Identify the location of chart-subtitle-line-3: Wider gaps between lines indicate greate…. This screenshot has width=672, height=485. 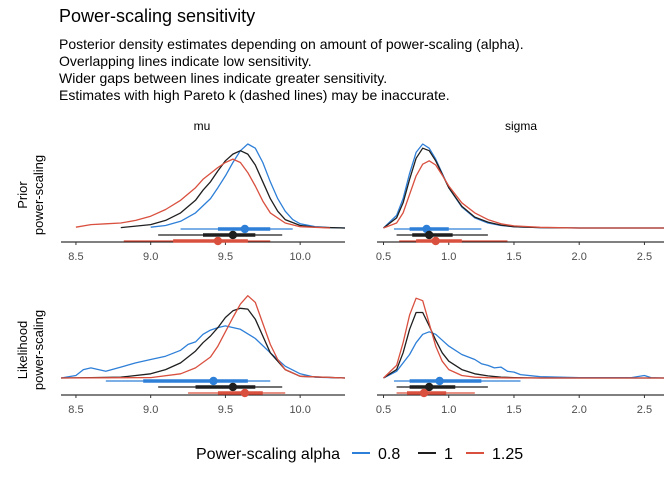
(223, 78).